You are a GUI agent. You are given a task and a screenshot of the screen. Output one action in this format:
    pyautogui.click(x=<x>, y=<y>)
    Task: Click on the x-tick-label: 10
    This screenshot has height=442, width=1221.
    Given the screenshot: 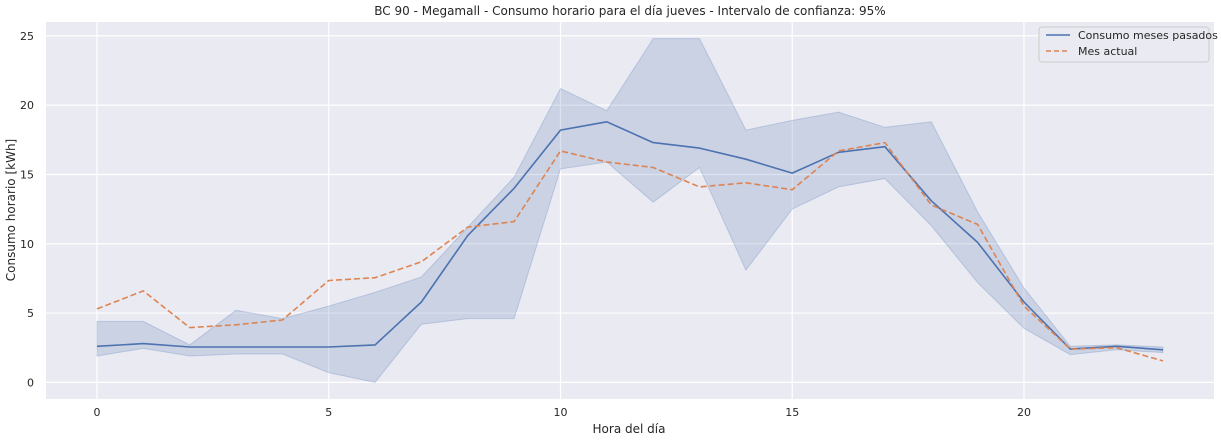 What is the action you would take?
    pyautogui.click(x=560, y=412)
    